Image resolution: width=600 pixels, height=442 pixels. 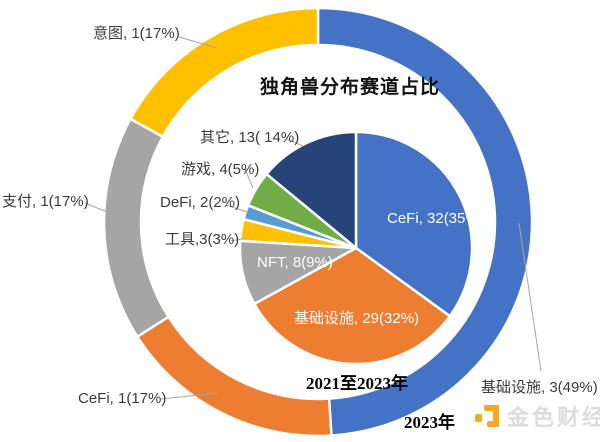 I want to click on leader-line-youxi, so click(x=249, y=178).